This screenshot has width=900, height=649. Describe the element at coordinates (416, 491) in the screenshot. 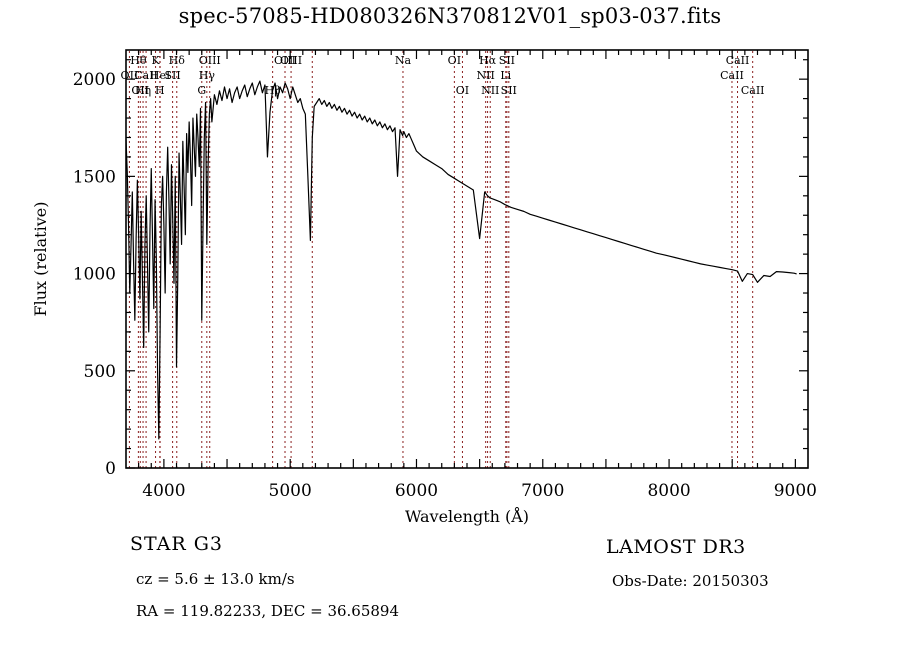

I see `x-tick-label: 6000` at that location.